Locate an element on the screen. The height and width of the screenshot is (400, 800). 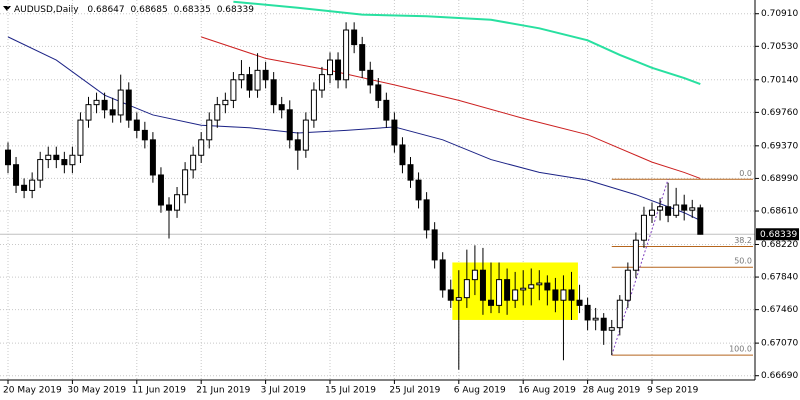
symbol-title: AUDUSD,Daily is located at coordinates (46, 10).